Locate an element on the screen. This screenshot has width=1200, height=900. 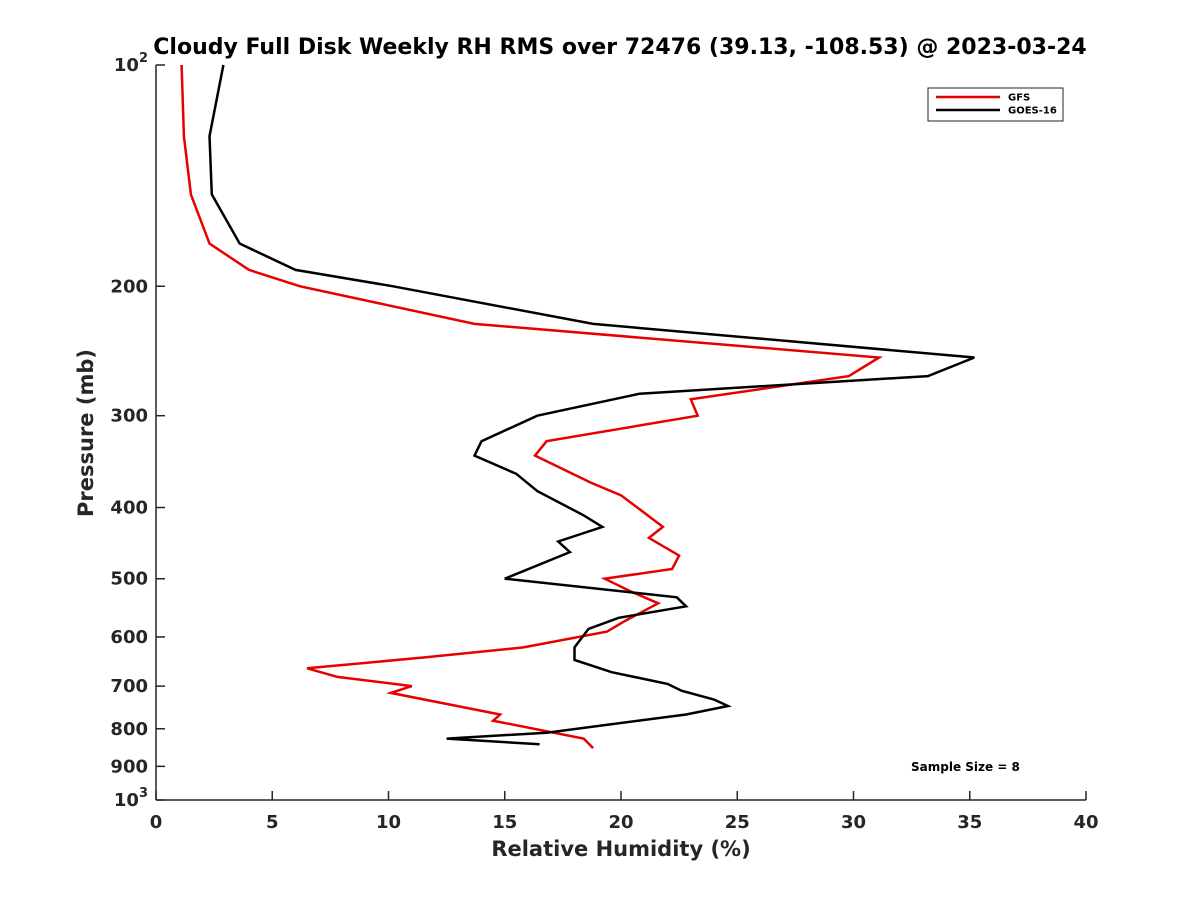
y-tick-label: 900 is located at coordinates (129, 766).